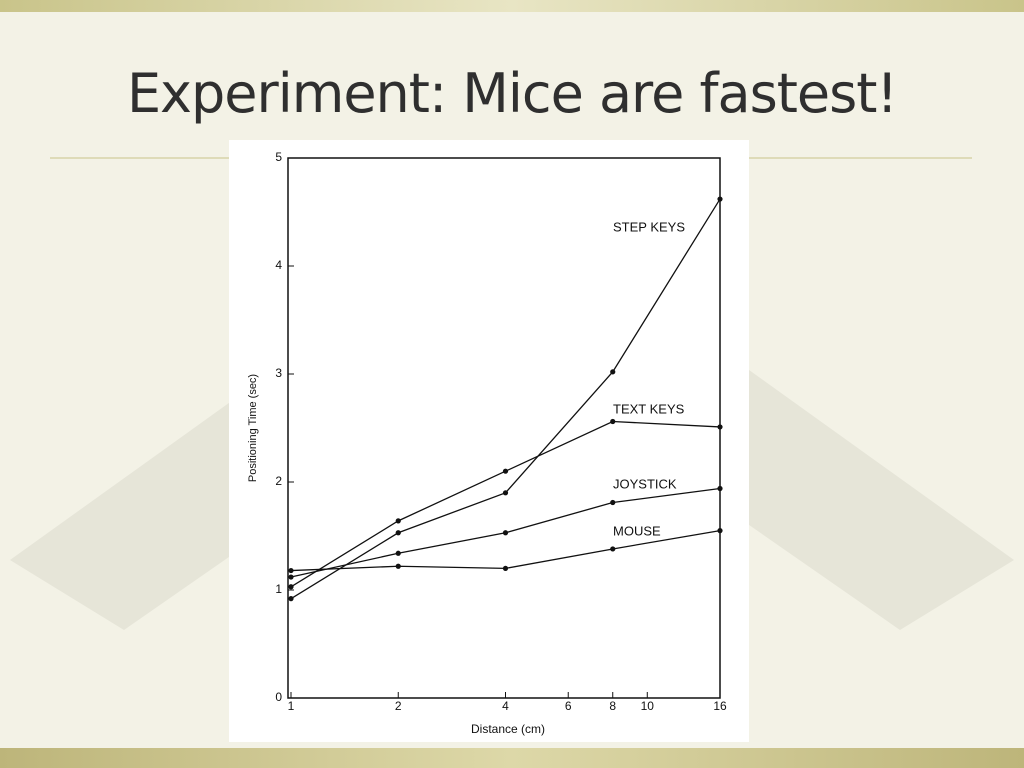 This screenshot has height=768, width=1024. Describe the element at coordinates (398, 706) in the screenshot. I see `x-tick-label: 2` at that location.